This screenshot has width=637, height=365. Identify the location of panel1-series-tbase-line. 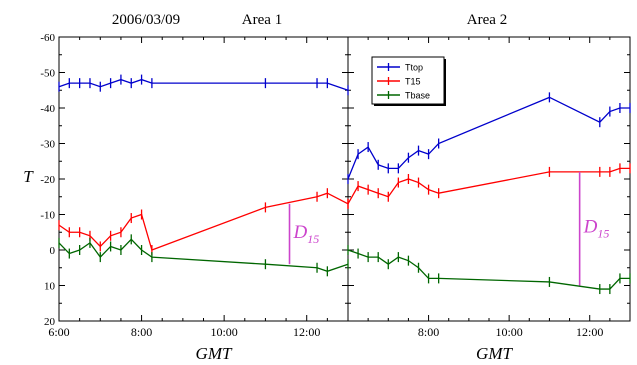
(203, 255).